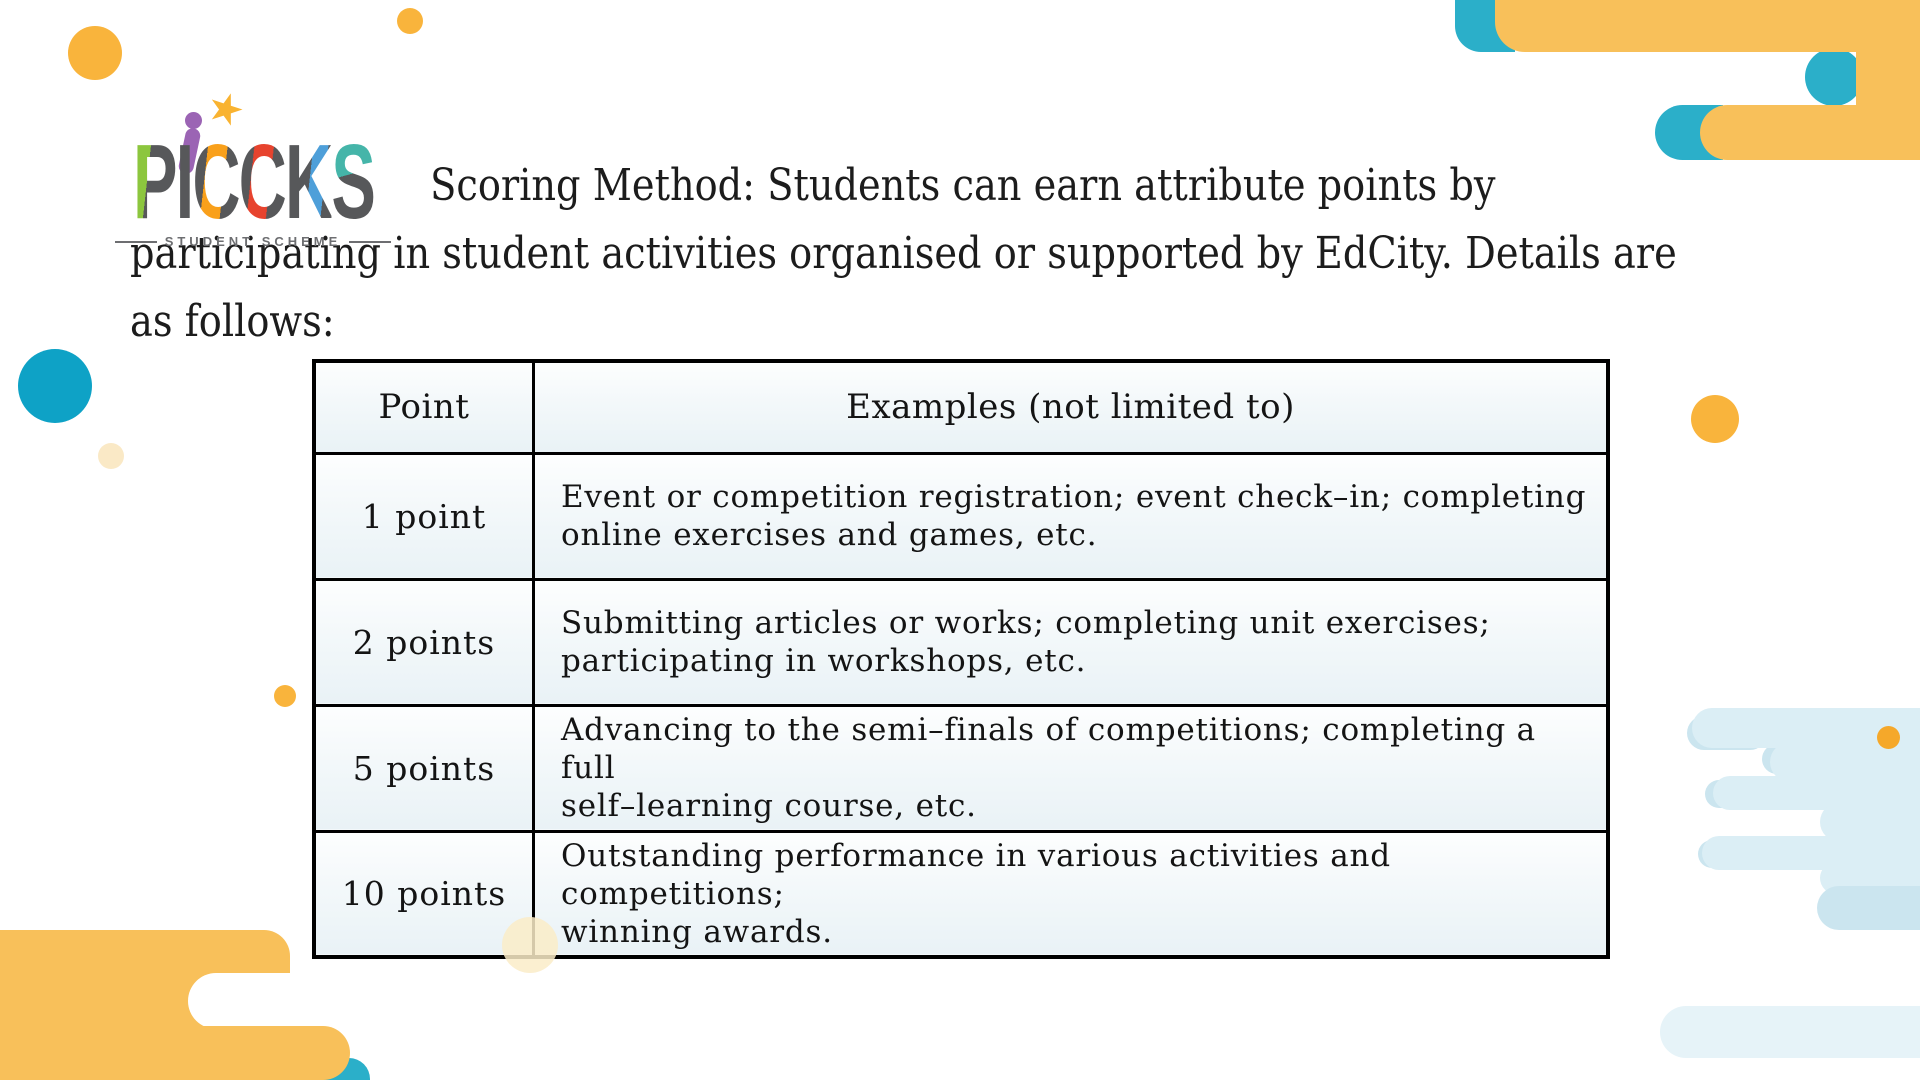 This screenshot has width=1920, height=1080. Describe the element at coordinates (1071, 407) in the screenshot. I see `table-header-examples: Examples (not limited to)` at that location.